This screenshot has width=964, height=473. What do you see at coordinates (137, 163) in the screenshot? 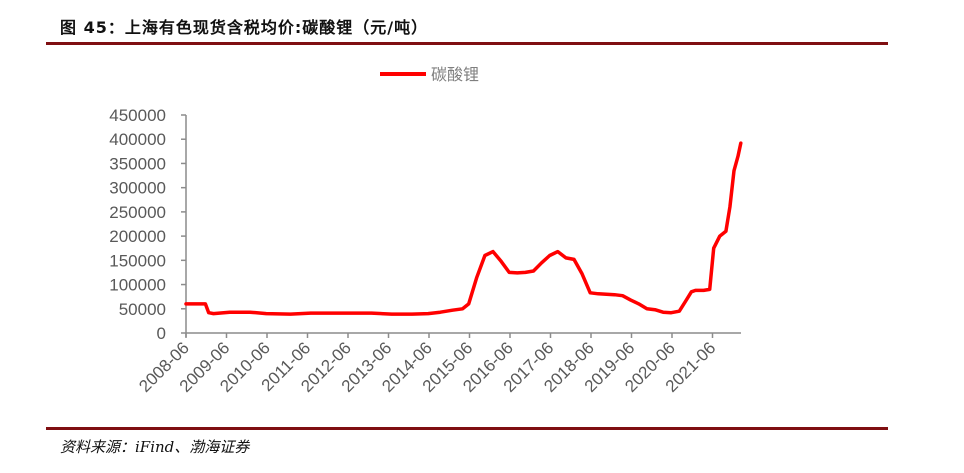
I see `y-tick-label: 350000` at bounding box center [137, 163].